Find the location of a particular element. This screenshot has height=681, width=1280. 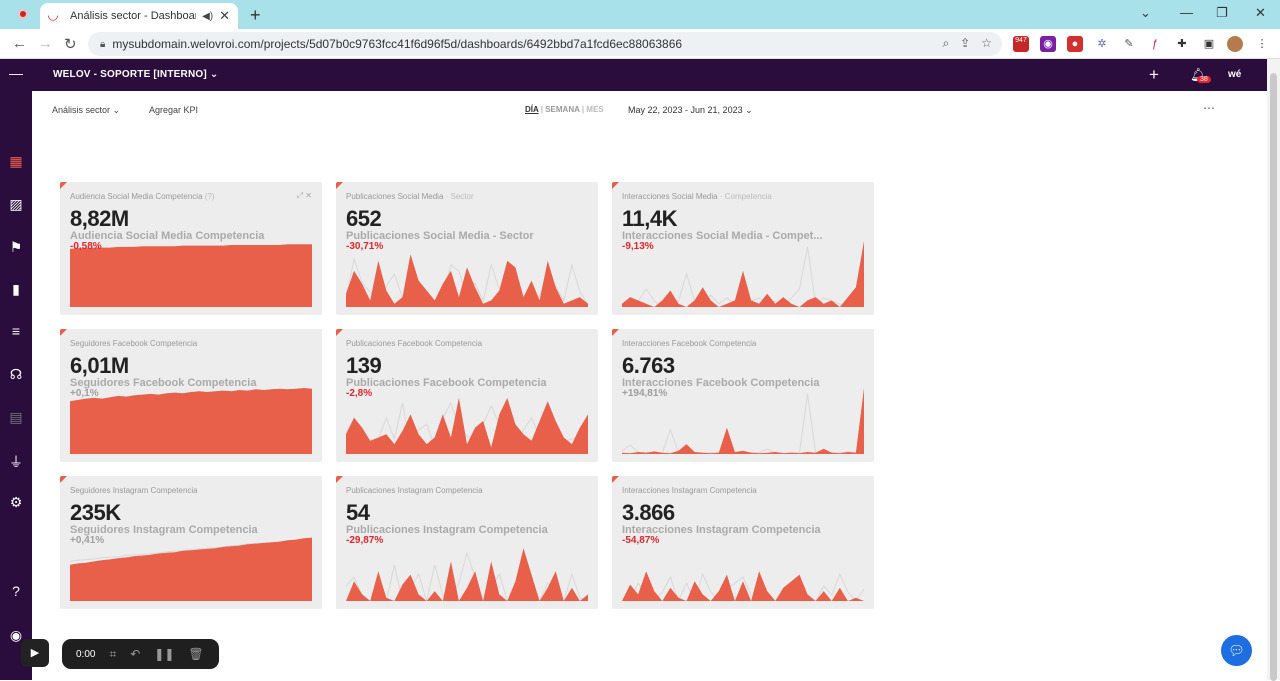

sidebar-headset-icon: ☊ is located at coordinates (16, 374).